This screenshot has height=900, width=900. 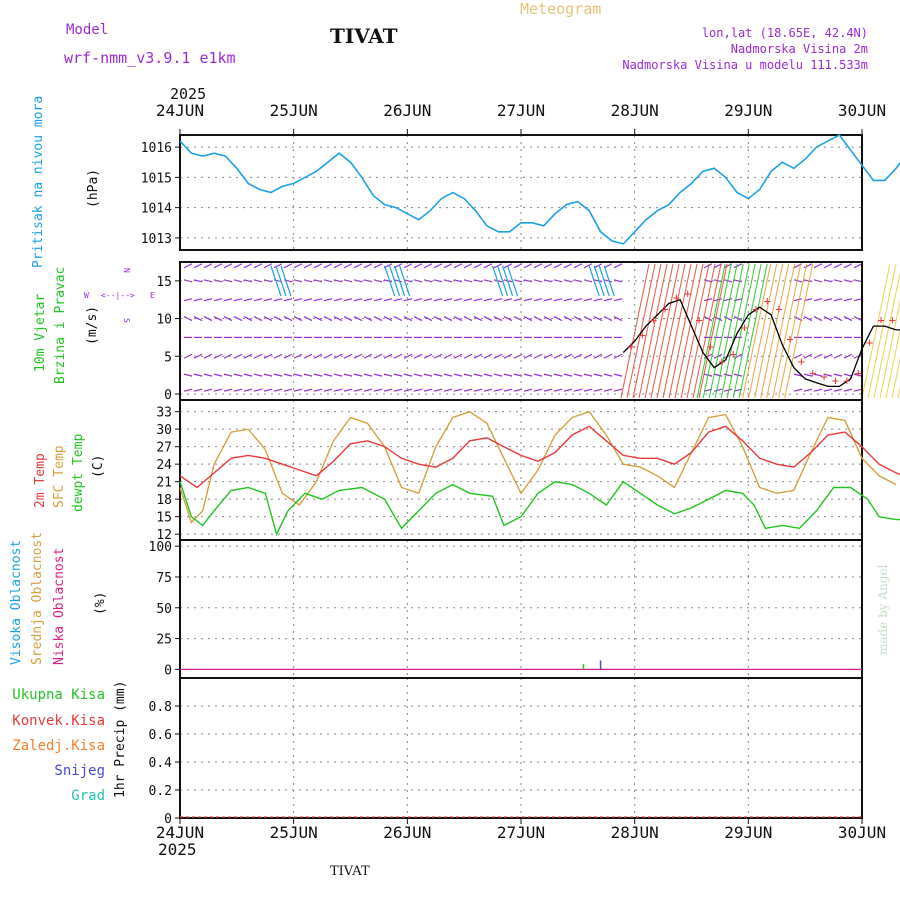 I want to click on y-tick-label: 0.4, so click(x=161, y=763).